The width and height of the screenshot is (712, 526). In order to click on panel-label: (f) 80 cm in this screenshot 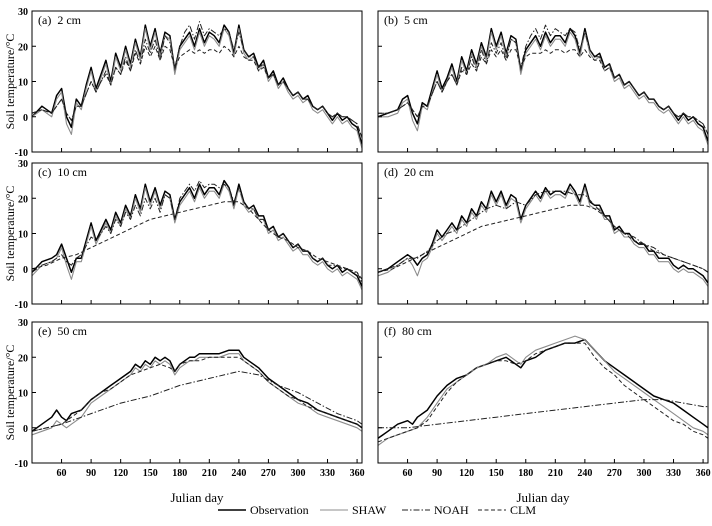, I will do `click(408, 331)`.